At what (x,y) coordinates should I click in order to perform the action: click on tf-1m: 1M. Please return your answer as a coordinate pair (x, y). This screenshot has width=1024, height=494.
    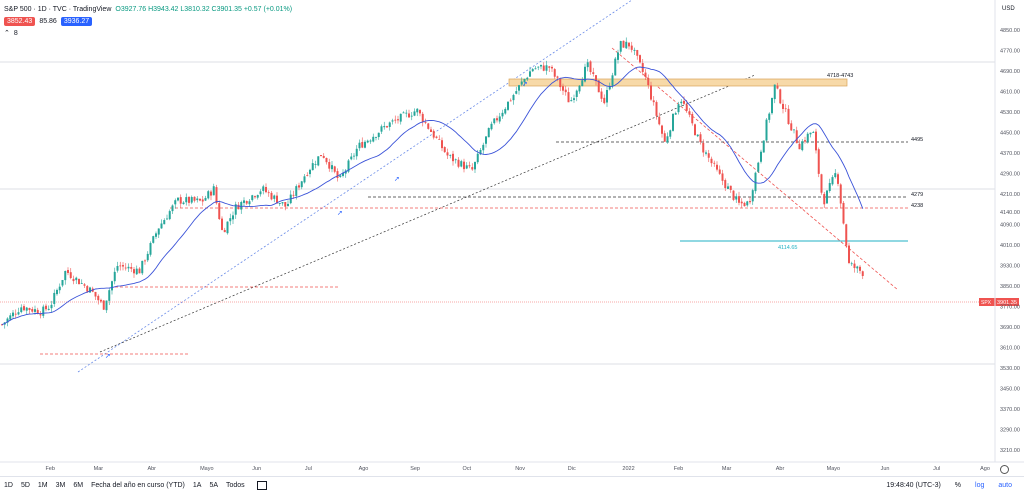
    Looking at the image, I should click on (42, 485).